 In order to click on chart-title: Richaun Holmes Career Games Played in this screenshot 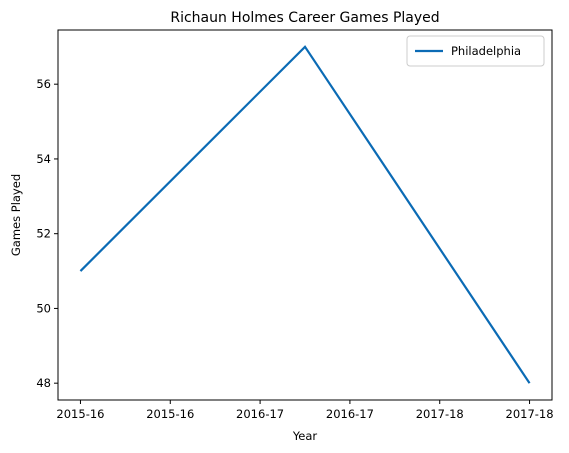, I will do `click(304, 18)`.